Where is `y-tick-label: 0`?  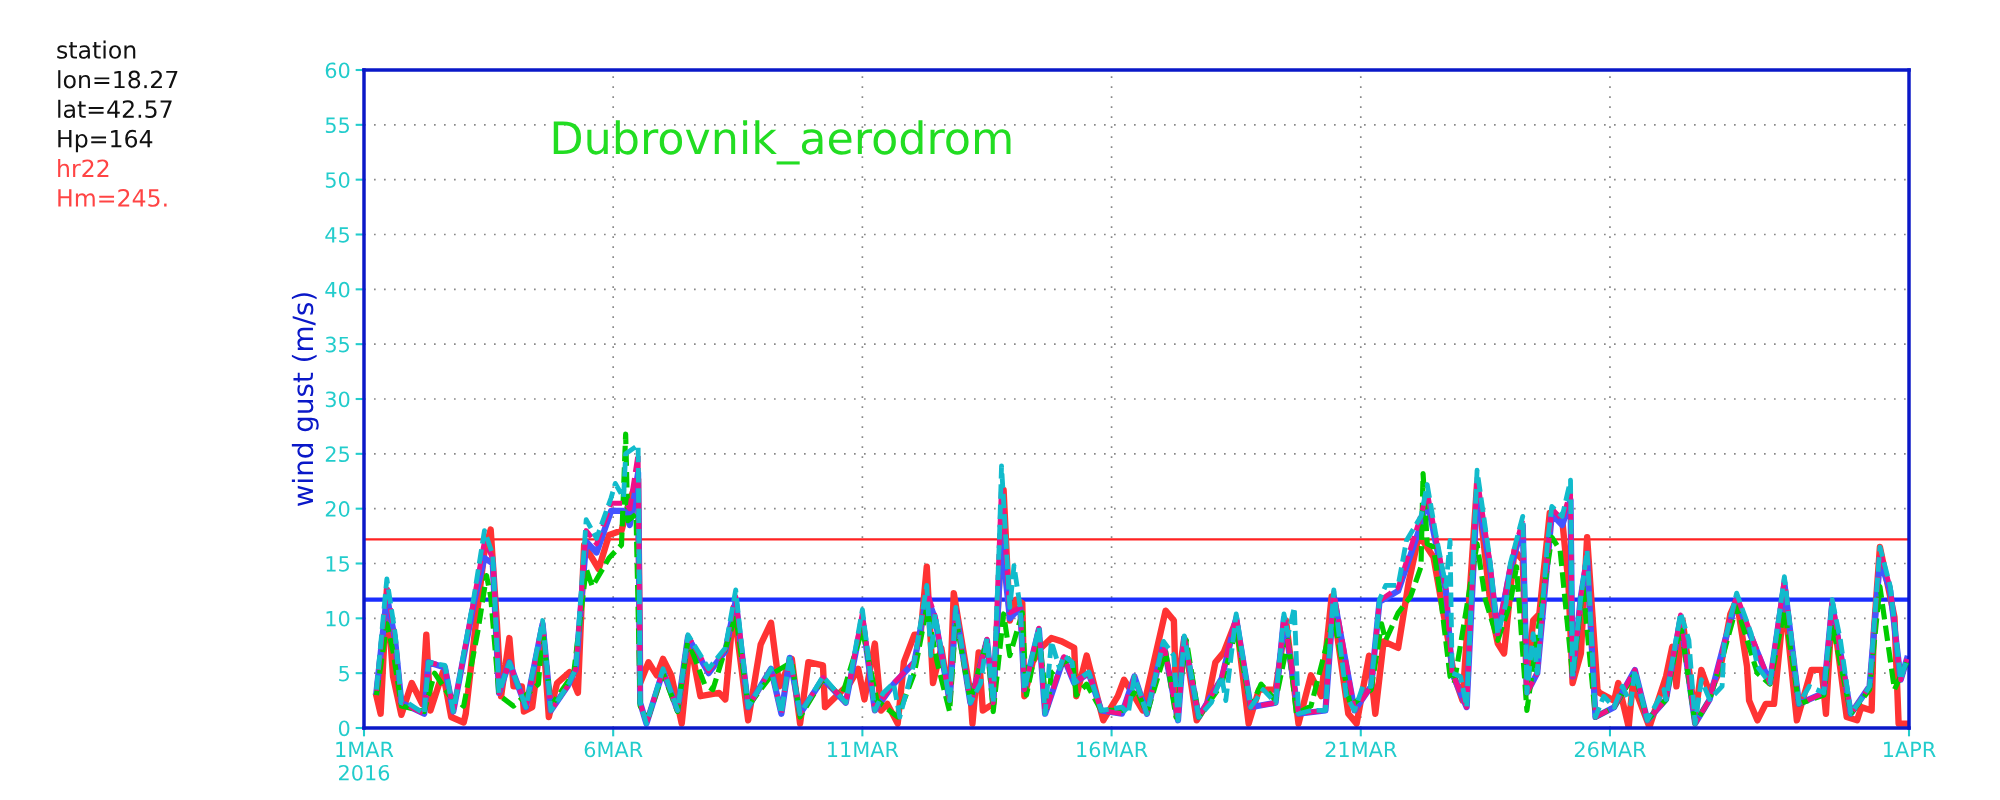
y-tick-label: 0 is located at coordinates (344, 728).